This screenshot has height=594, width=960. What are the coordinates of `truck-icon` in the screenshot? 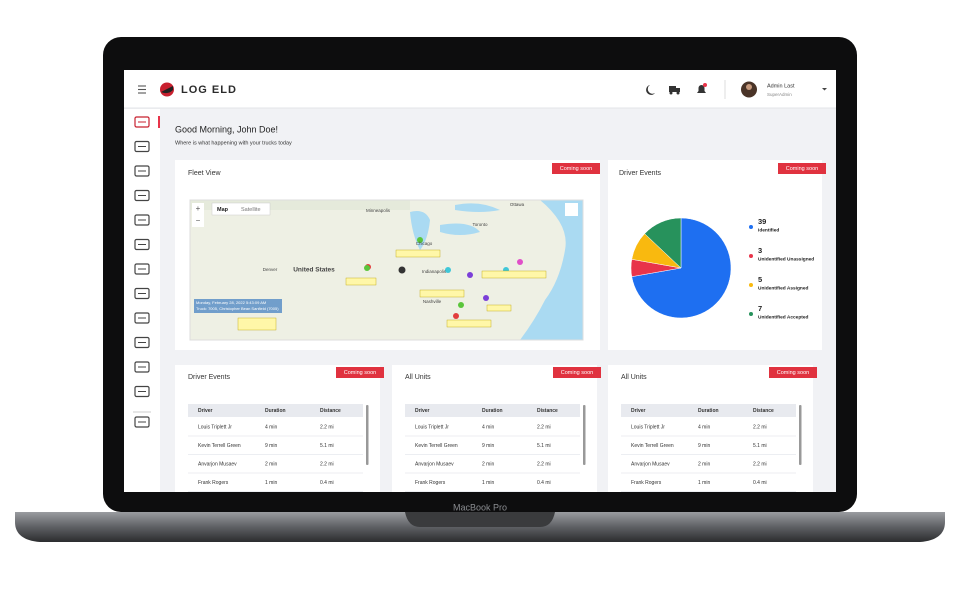 It's located at (674, 90).